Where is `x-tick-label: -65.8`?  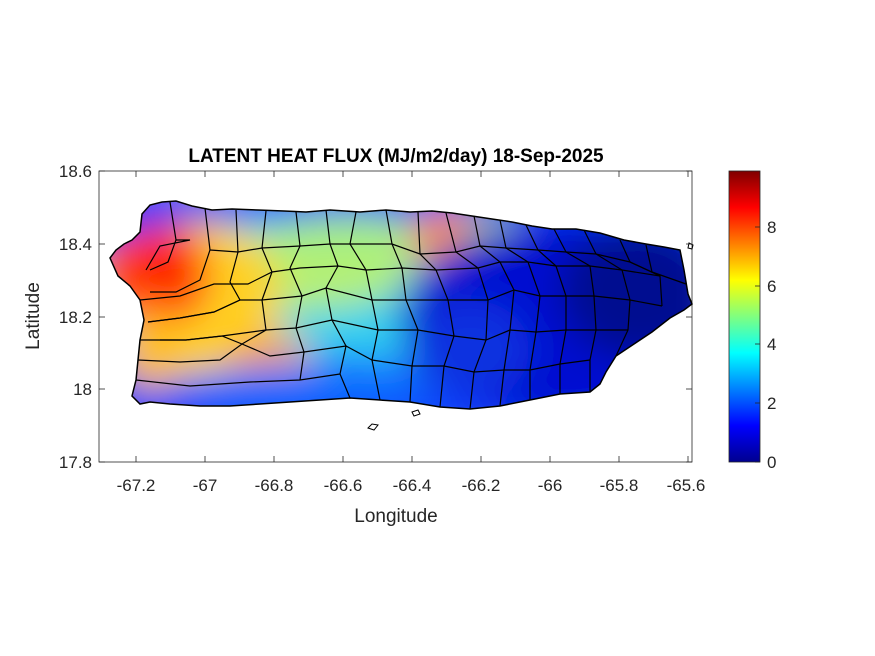
x-tick-label: -65.8 is located at coordinates (619, 485).